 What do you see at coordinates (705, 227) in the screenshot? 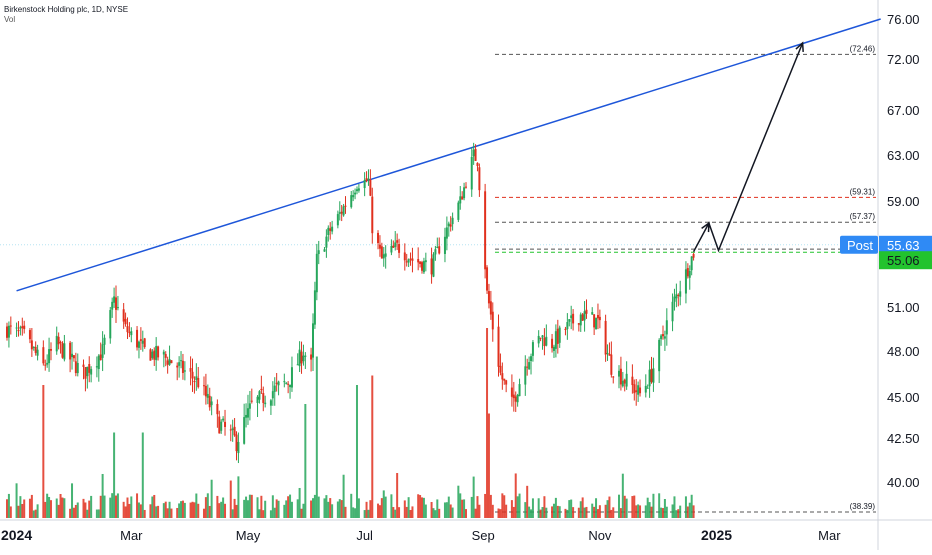
I see `projection-arrowhead` at bounding box center [705, 227].